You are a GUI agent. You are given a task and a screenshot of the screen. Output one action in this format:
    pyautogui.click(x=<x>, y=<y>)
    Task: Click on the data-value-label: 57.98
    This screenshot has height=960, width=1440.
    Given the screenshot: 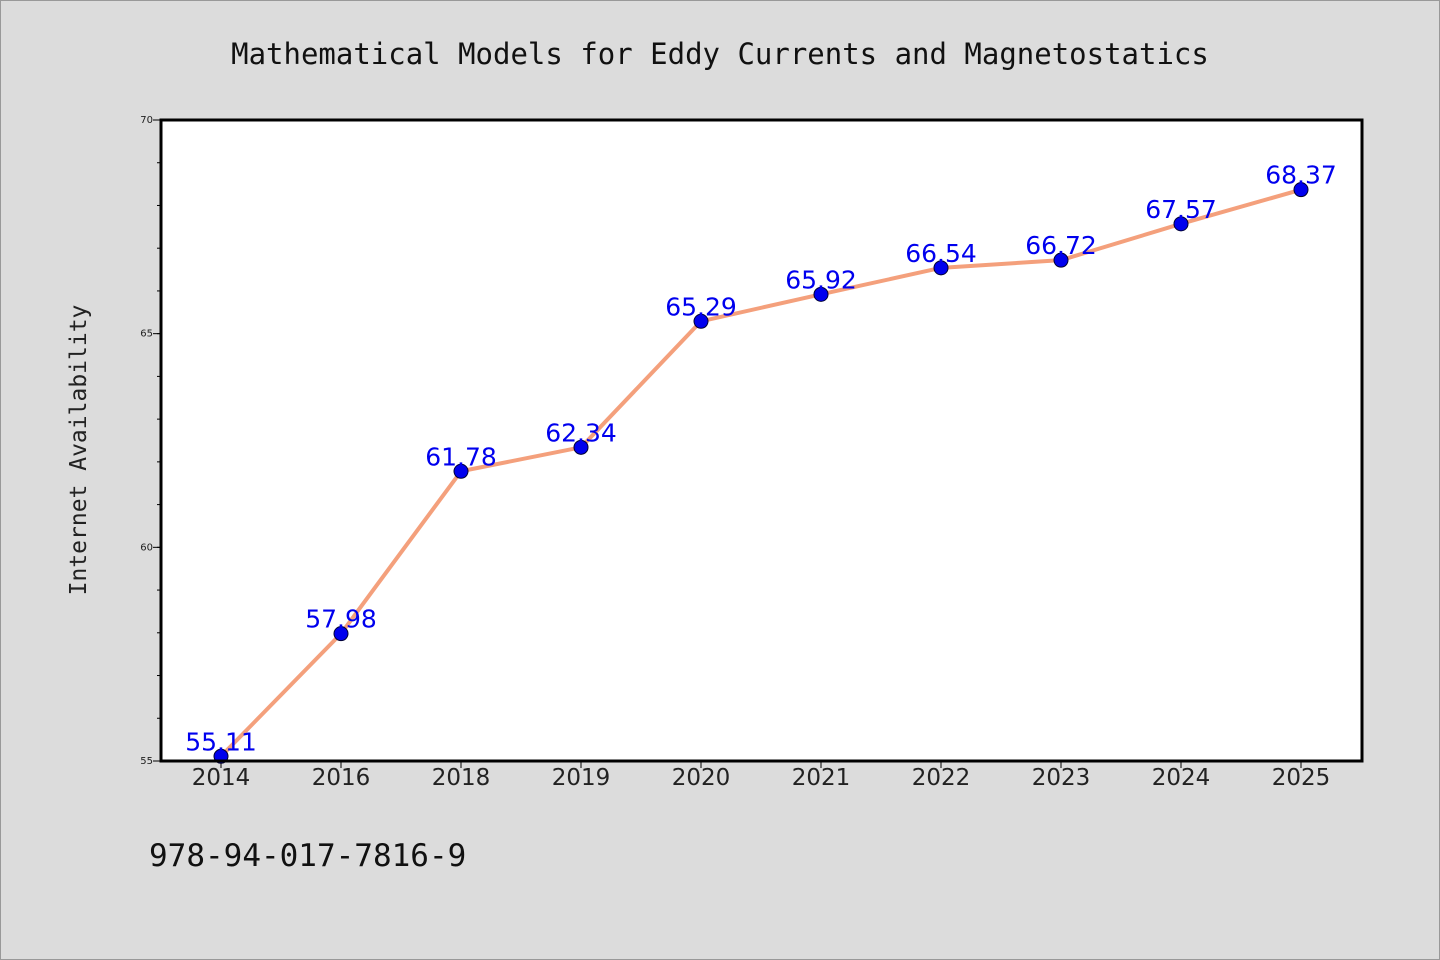 What is the action you would take?
    pyautogui.click(x=341, y=619)
    